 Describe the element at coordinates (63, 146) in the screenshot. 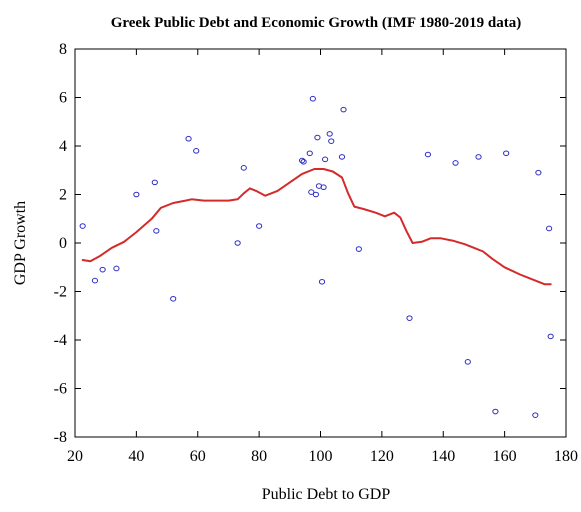

I see `y-tick-label: 4` at that location.